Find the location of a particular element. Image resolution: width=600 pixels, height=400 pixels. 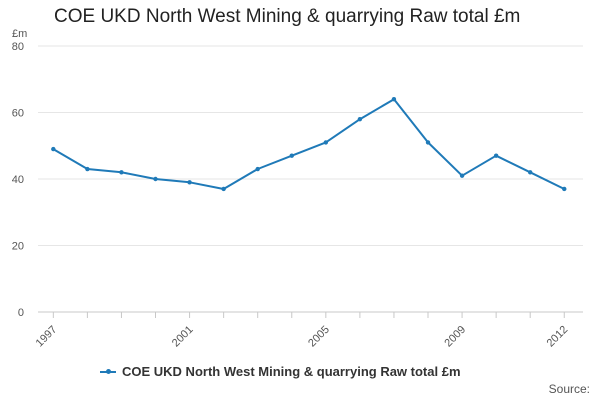

data-point-2002 is located at coordinates (223, 189).